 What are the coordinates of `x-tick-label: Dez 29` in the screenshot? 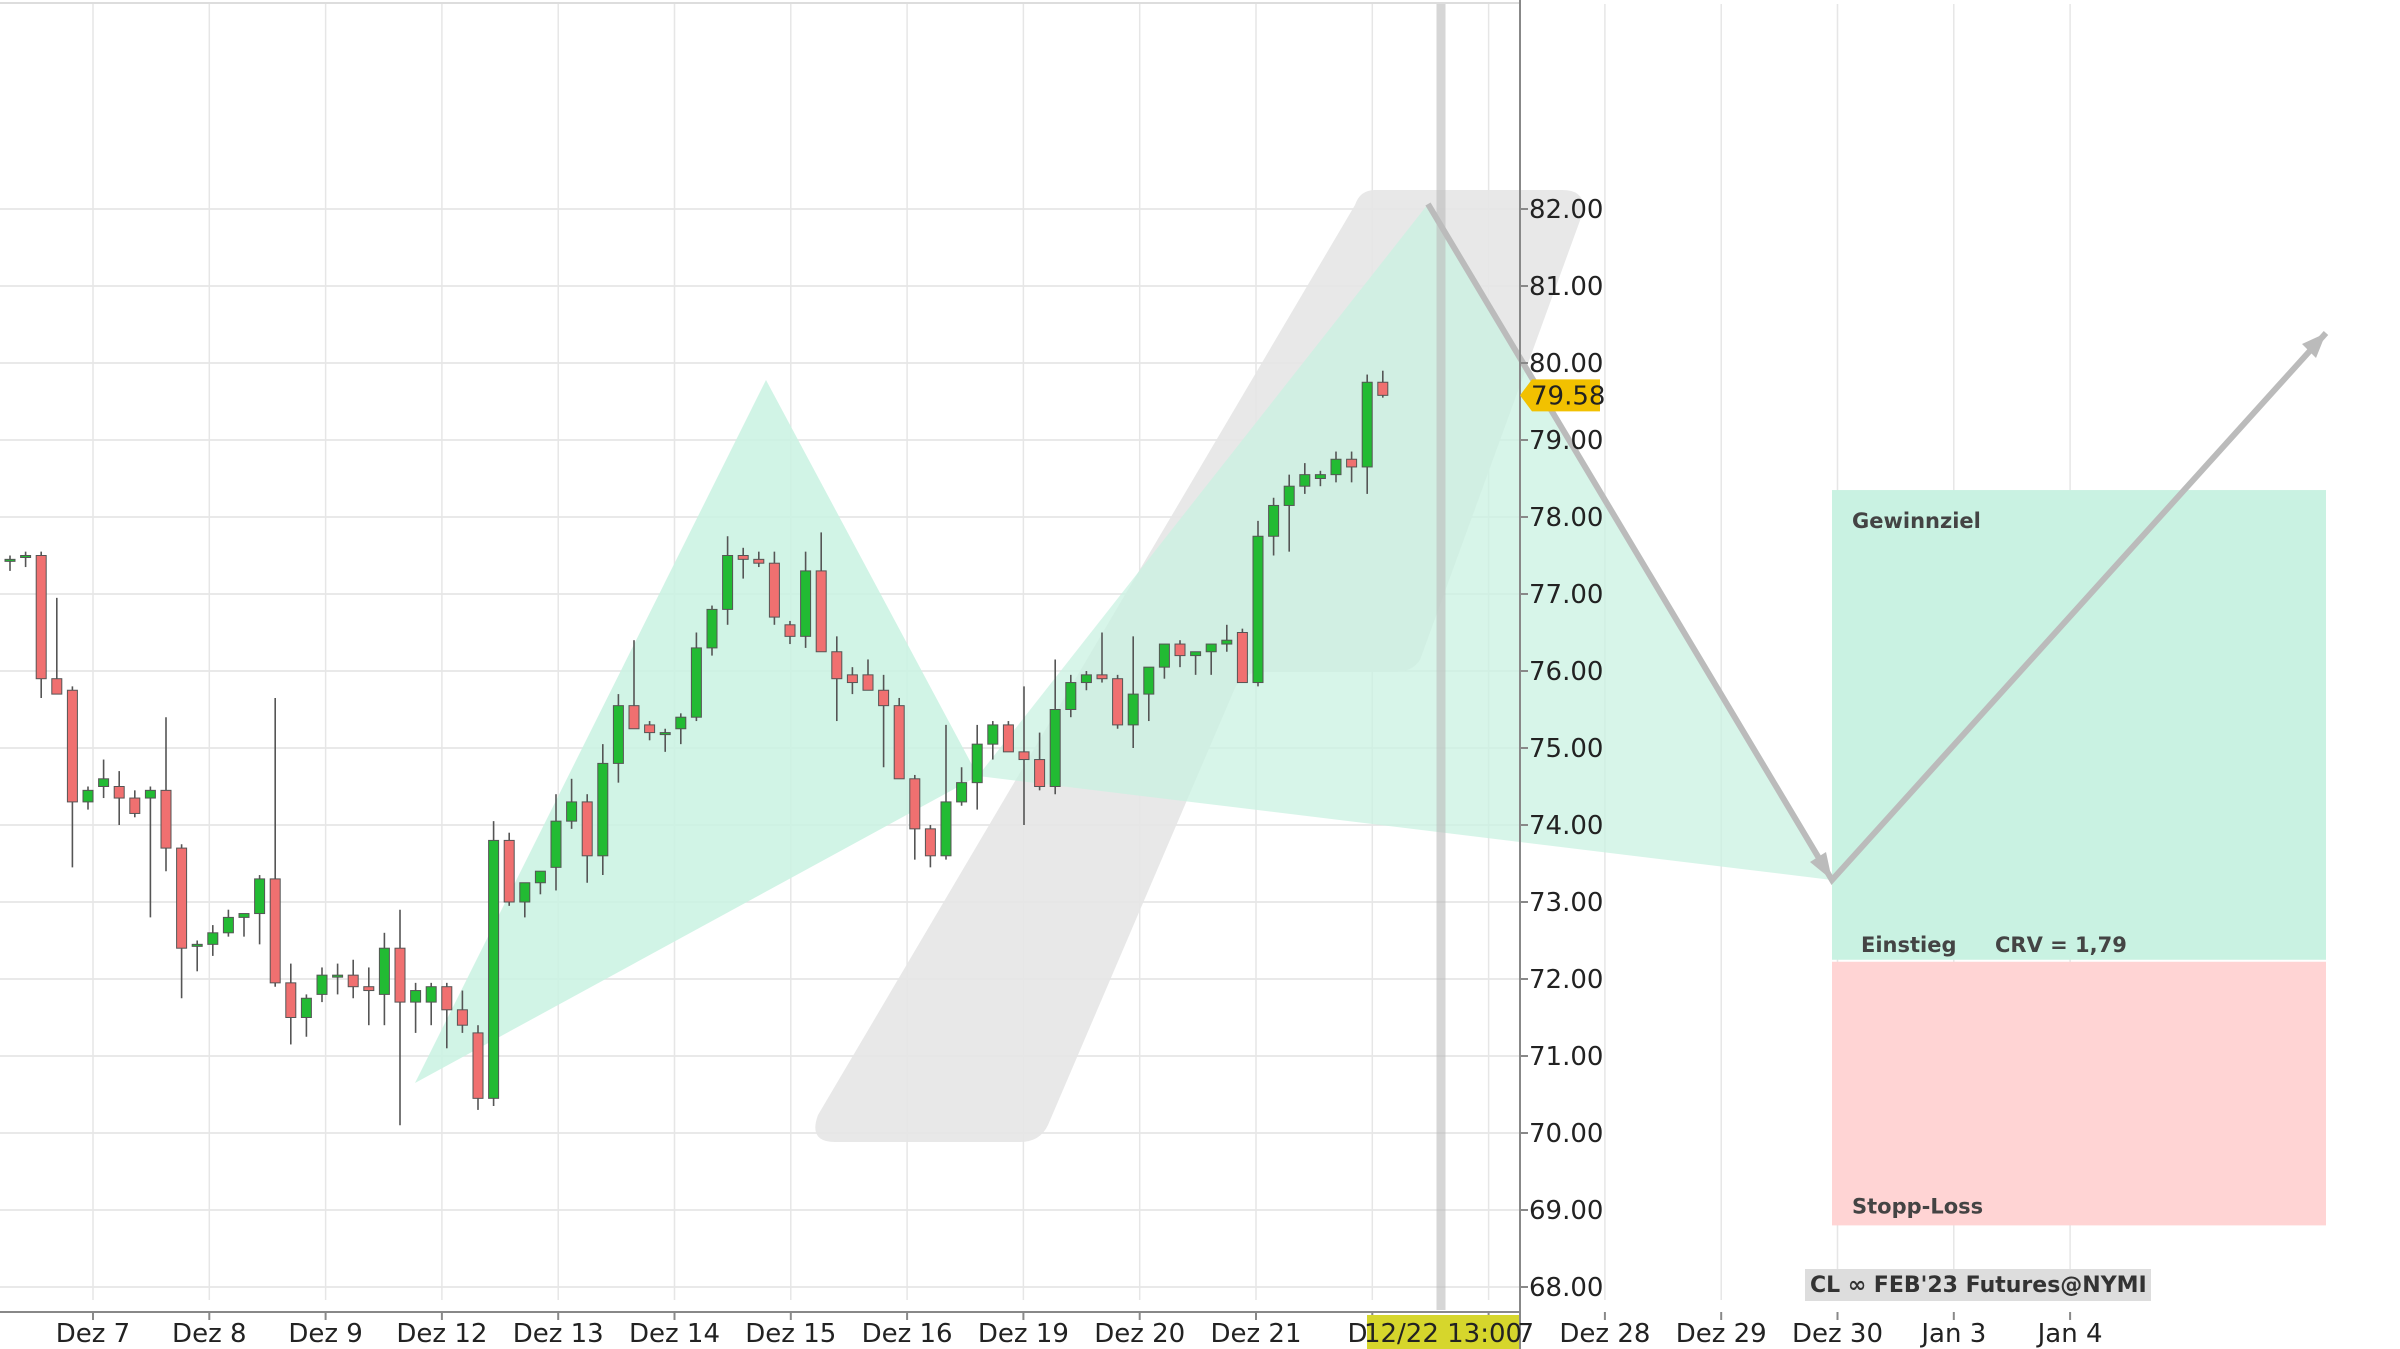 It's located at (1721, 1334).